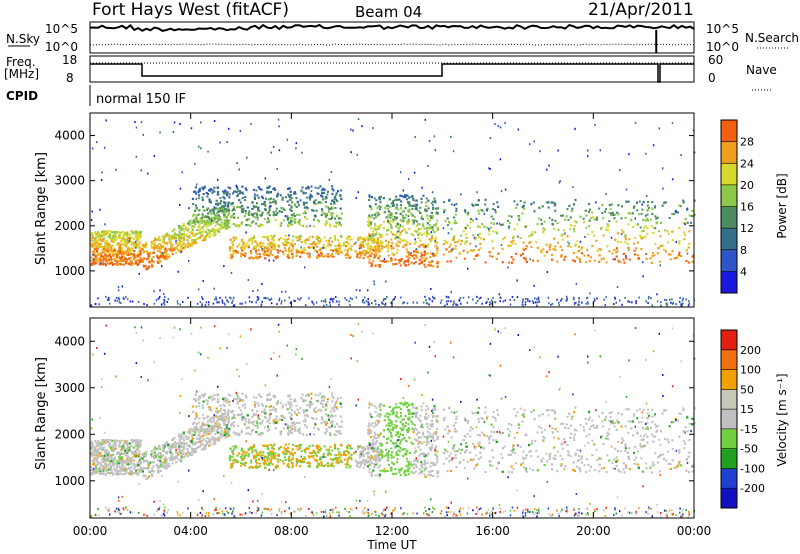 The image size is (800, 554). What do you see at coordinates (141, 99) in the screenshot?
I see `cpid-value: normal 150 IF` at bounding box center [141, 99].